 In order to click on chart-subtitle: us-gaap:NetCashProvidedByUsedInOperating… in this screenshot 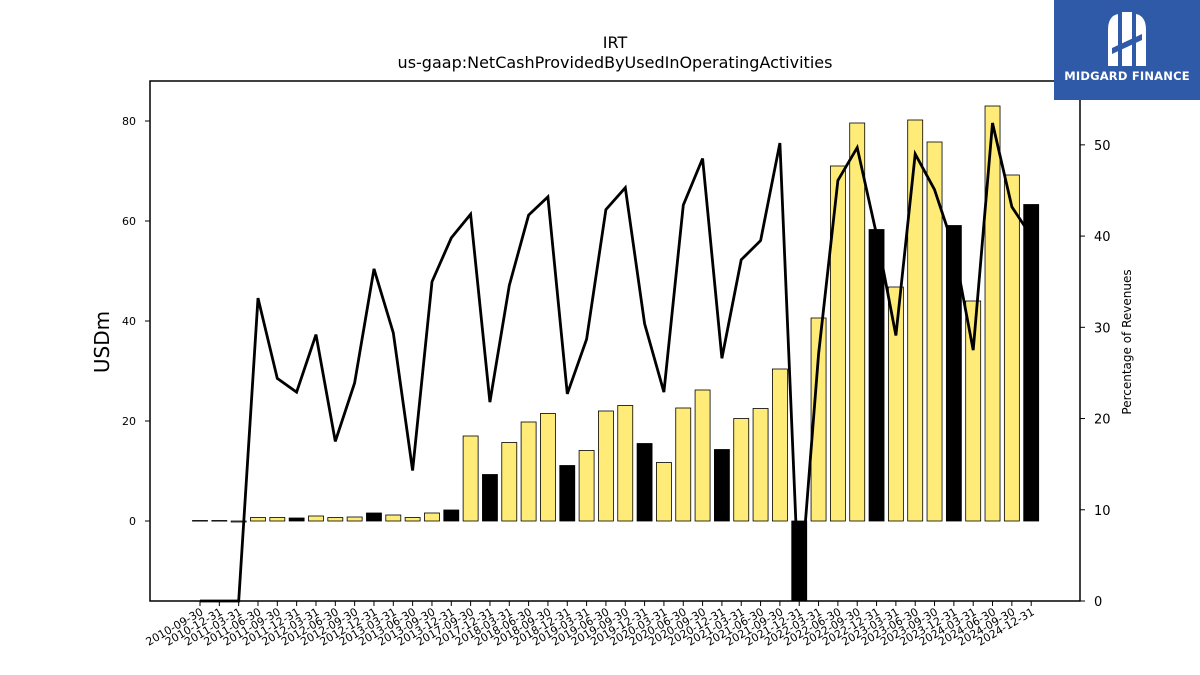, I will do `click(615, 62)`.